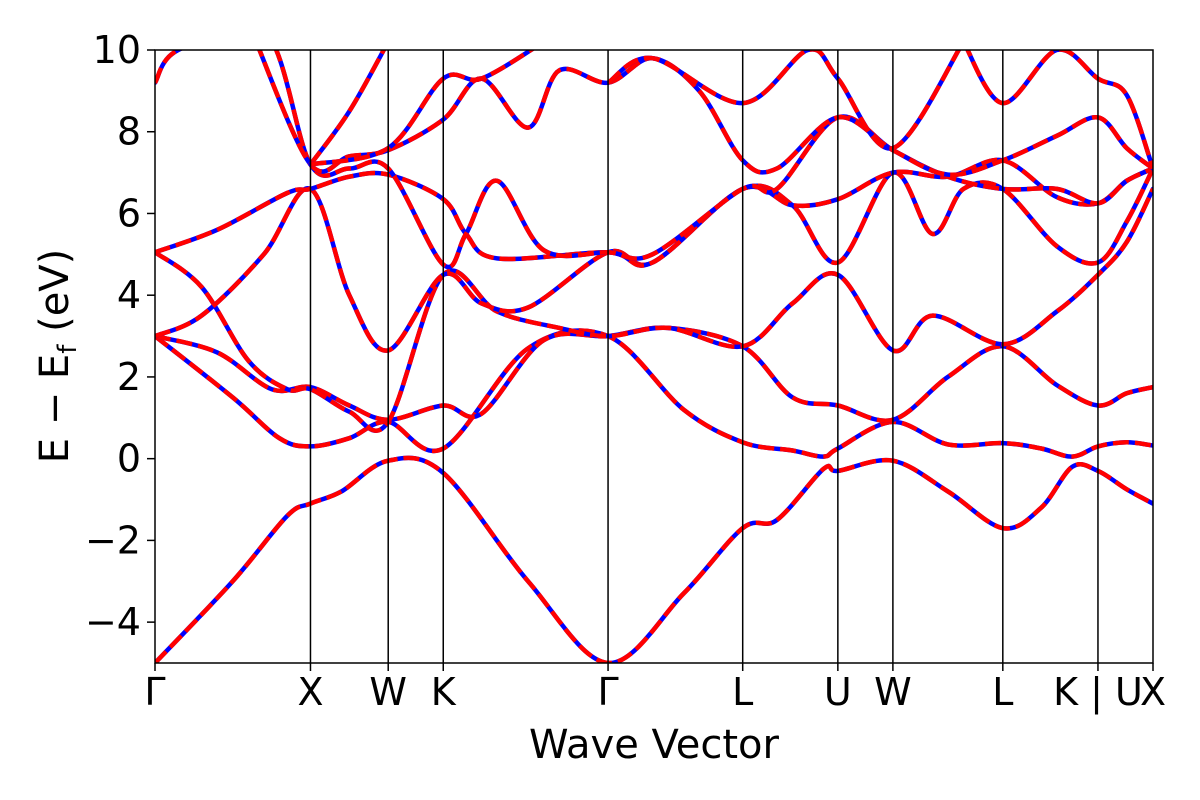 Image resolution: width=1200 pixels, height=800 pixels. Describe the element at coordinates (784, 100) in the screenshot. I see `band-11-dashed-line` at that location.